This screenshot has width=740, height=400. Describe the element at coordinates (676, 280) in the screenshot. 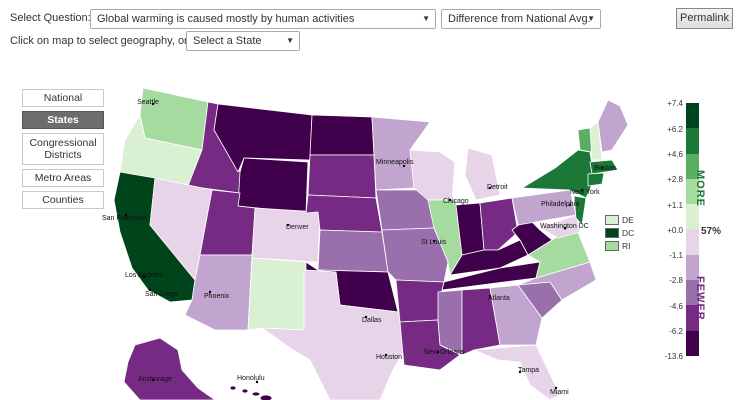

I see `legend-tick: -2.8` at that location.